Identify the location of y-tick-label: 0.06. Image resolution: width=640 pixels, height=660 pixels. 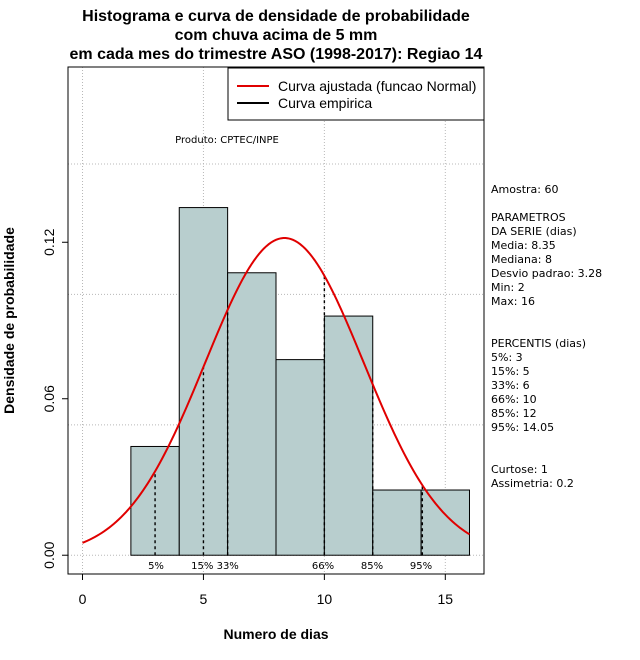
(49, 398).